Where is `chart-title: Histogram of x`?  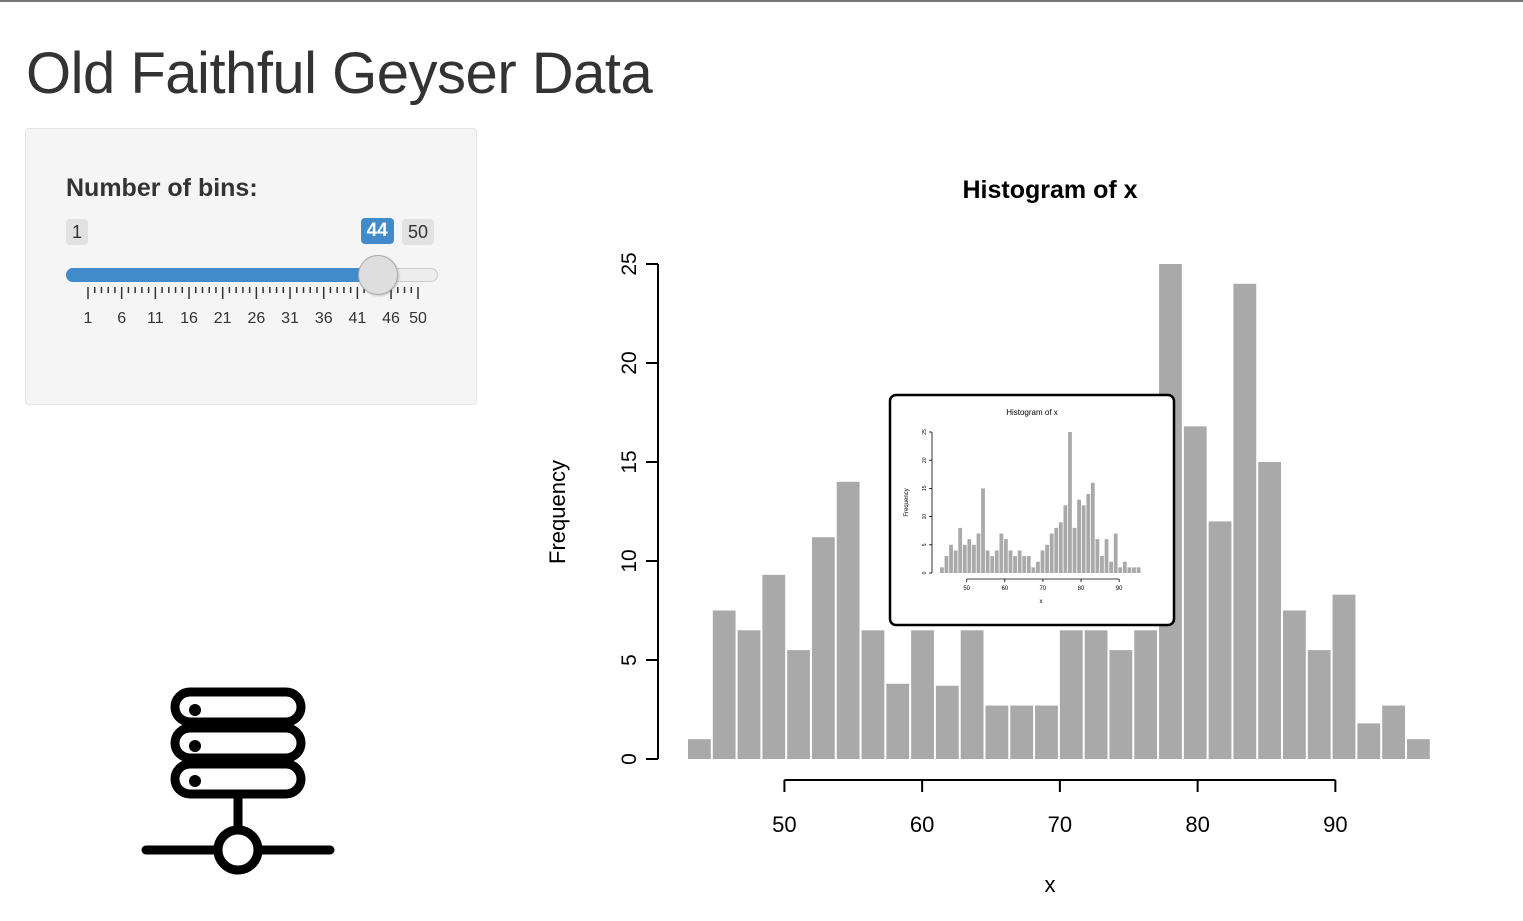 chart-title: Histogram of x is located at coordinates (1049, 190).